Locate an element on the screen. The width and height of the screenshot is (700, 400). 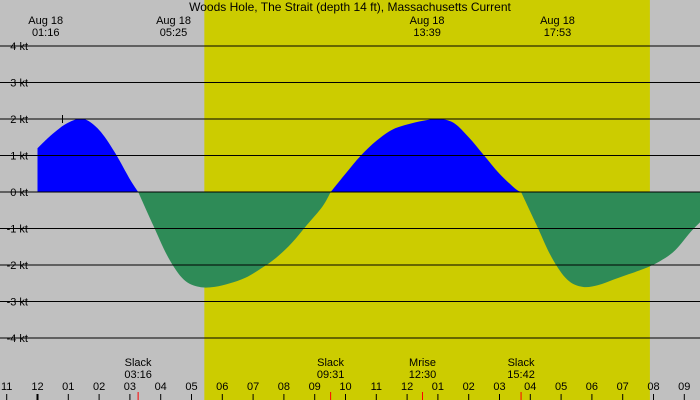
event-time: 12:30 is located at coordinates (423, 375).